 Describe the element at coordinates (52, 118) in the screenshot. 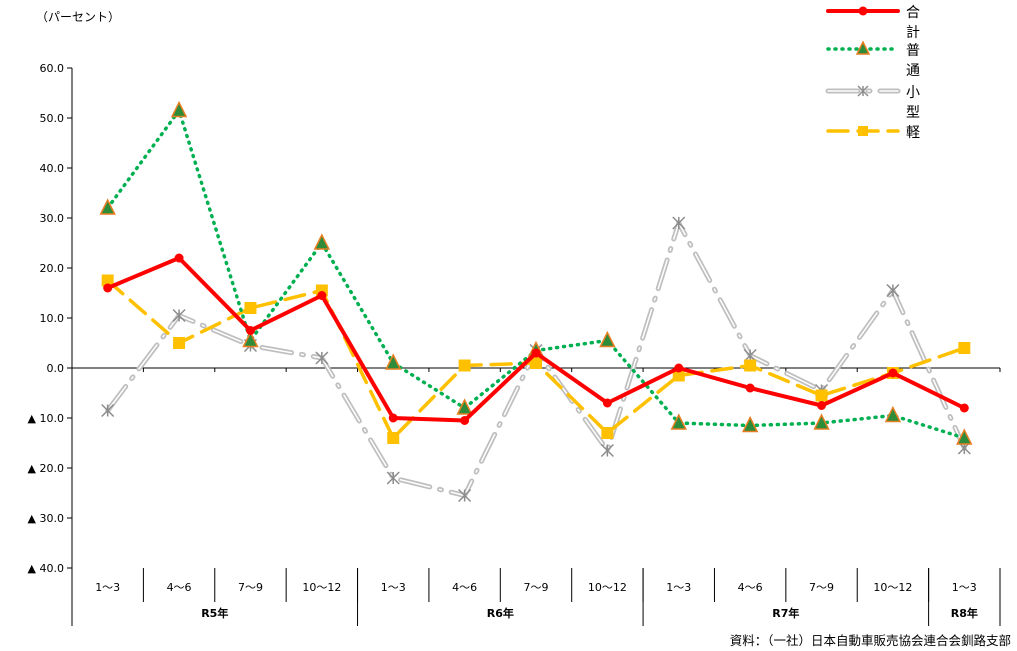

I see `y-tick-label: 50.0` at that location.